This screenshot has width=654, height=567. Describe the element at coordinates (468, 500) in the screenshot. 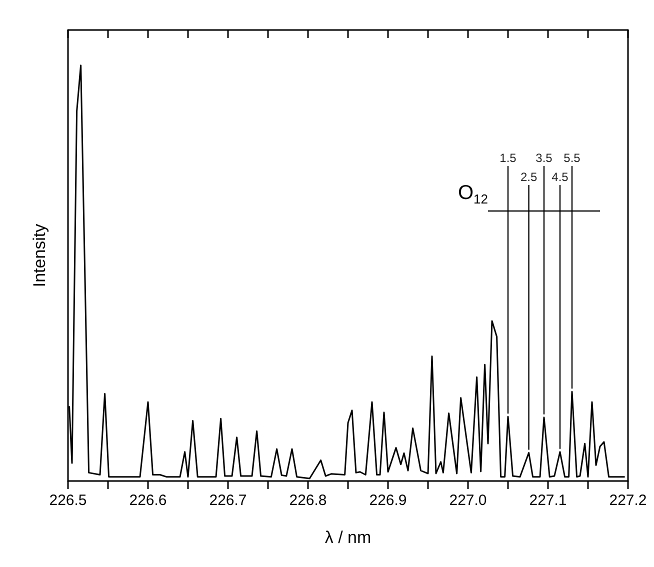

I see `x-tick-label: 227.0` at that location.